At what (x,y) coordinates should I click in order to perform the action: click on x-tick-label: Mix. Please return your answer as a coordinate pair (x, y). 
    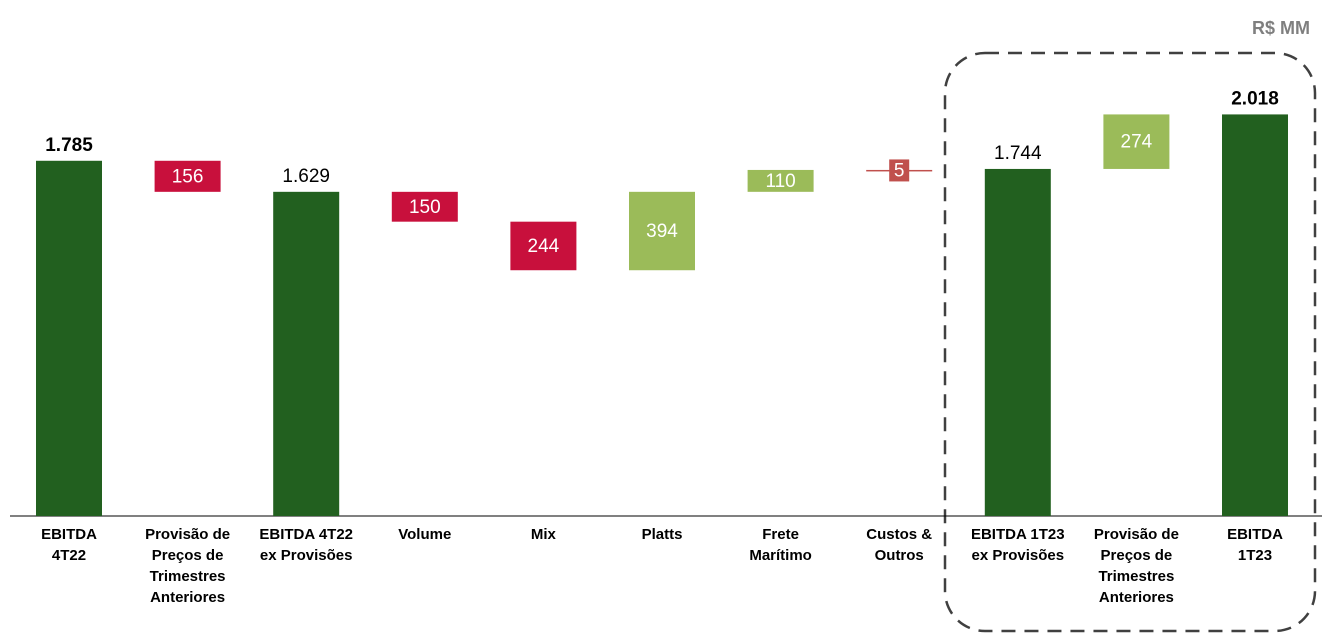
    Looking at the image, I should click on (544, 534).